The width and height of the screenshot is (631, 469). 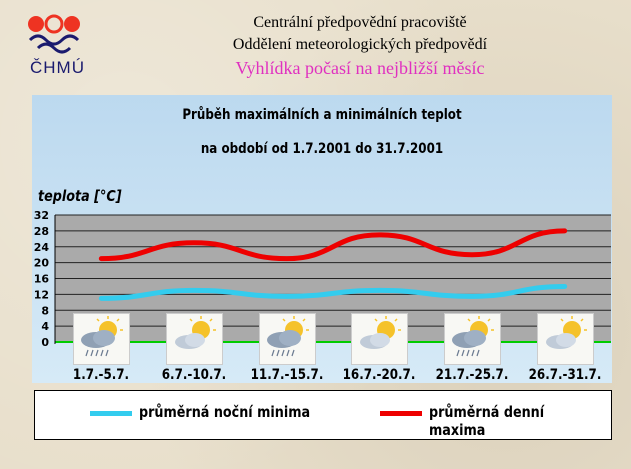 I want to click on period-label-0: 1.7.-5.7., so click(x=101, y=375).